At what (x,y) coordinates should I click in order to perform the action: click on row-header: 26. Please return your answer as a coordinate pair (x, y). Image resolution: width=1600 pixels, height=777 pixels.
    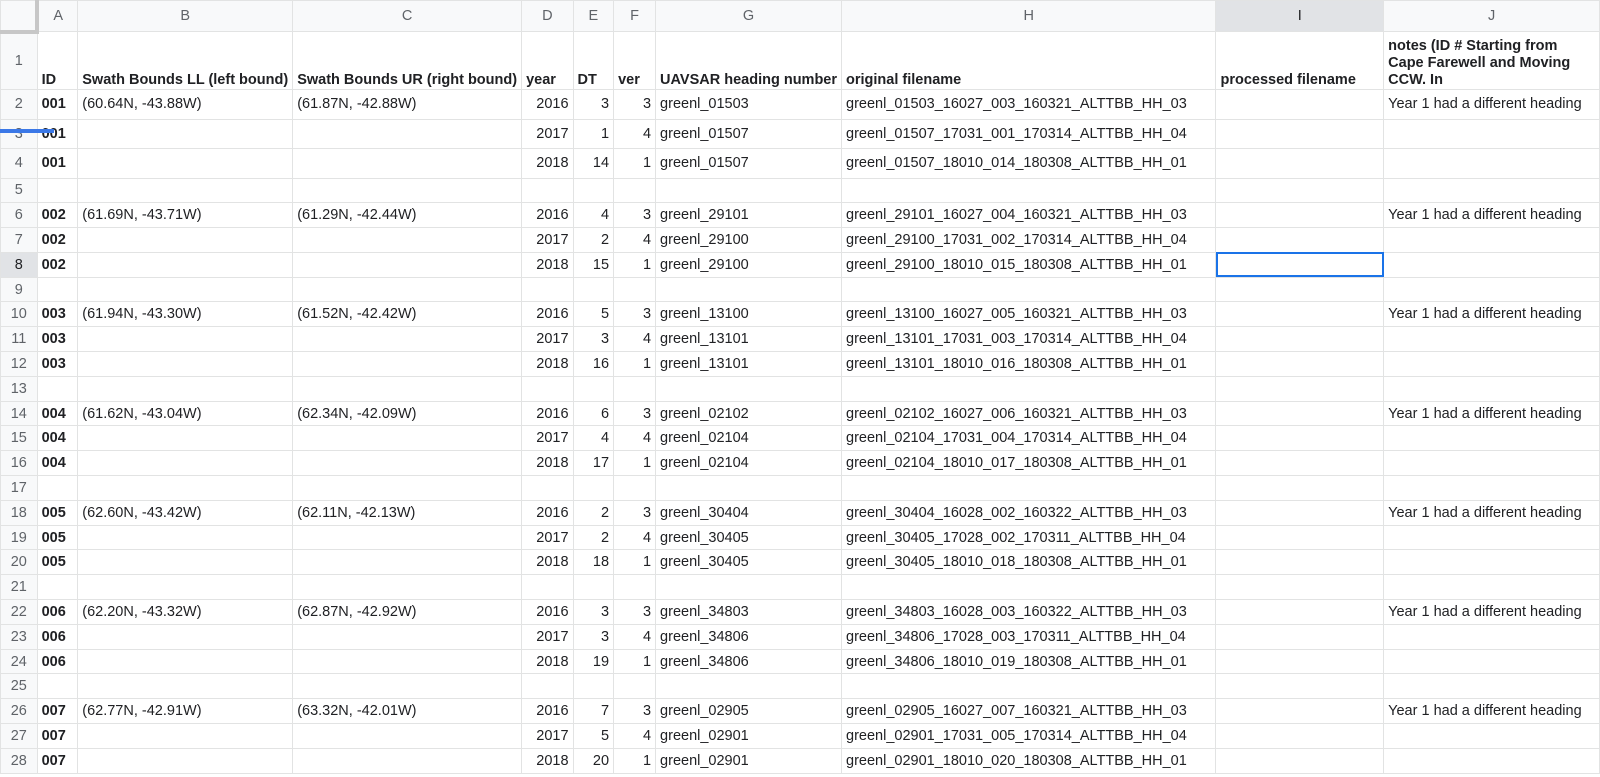
    Looking at the image, I should click on (19, 711).